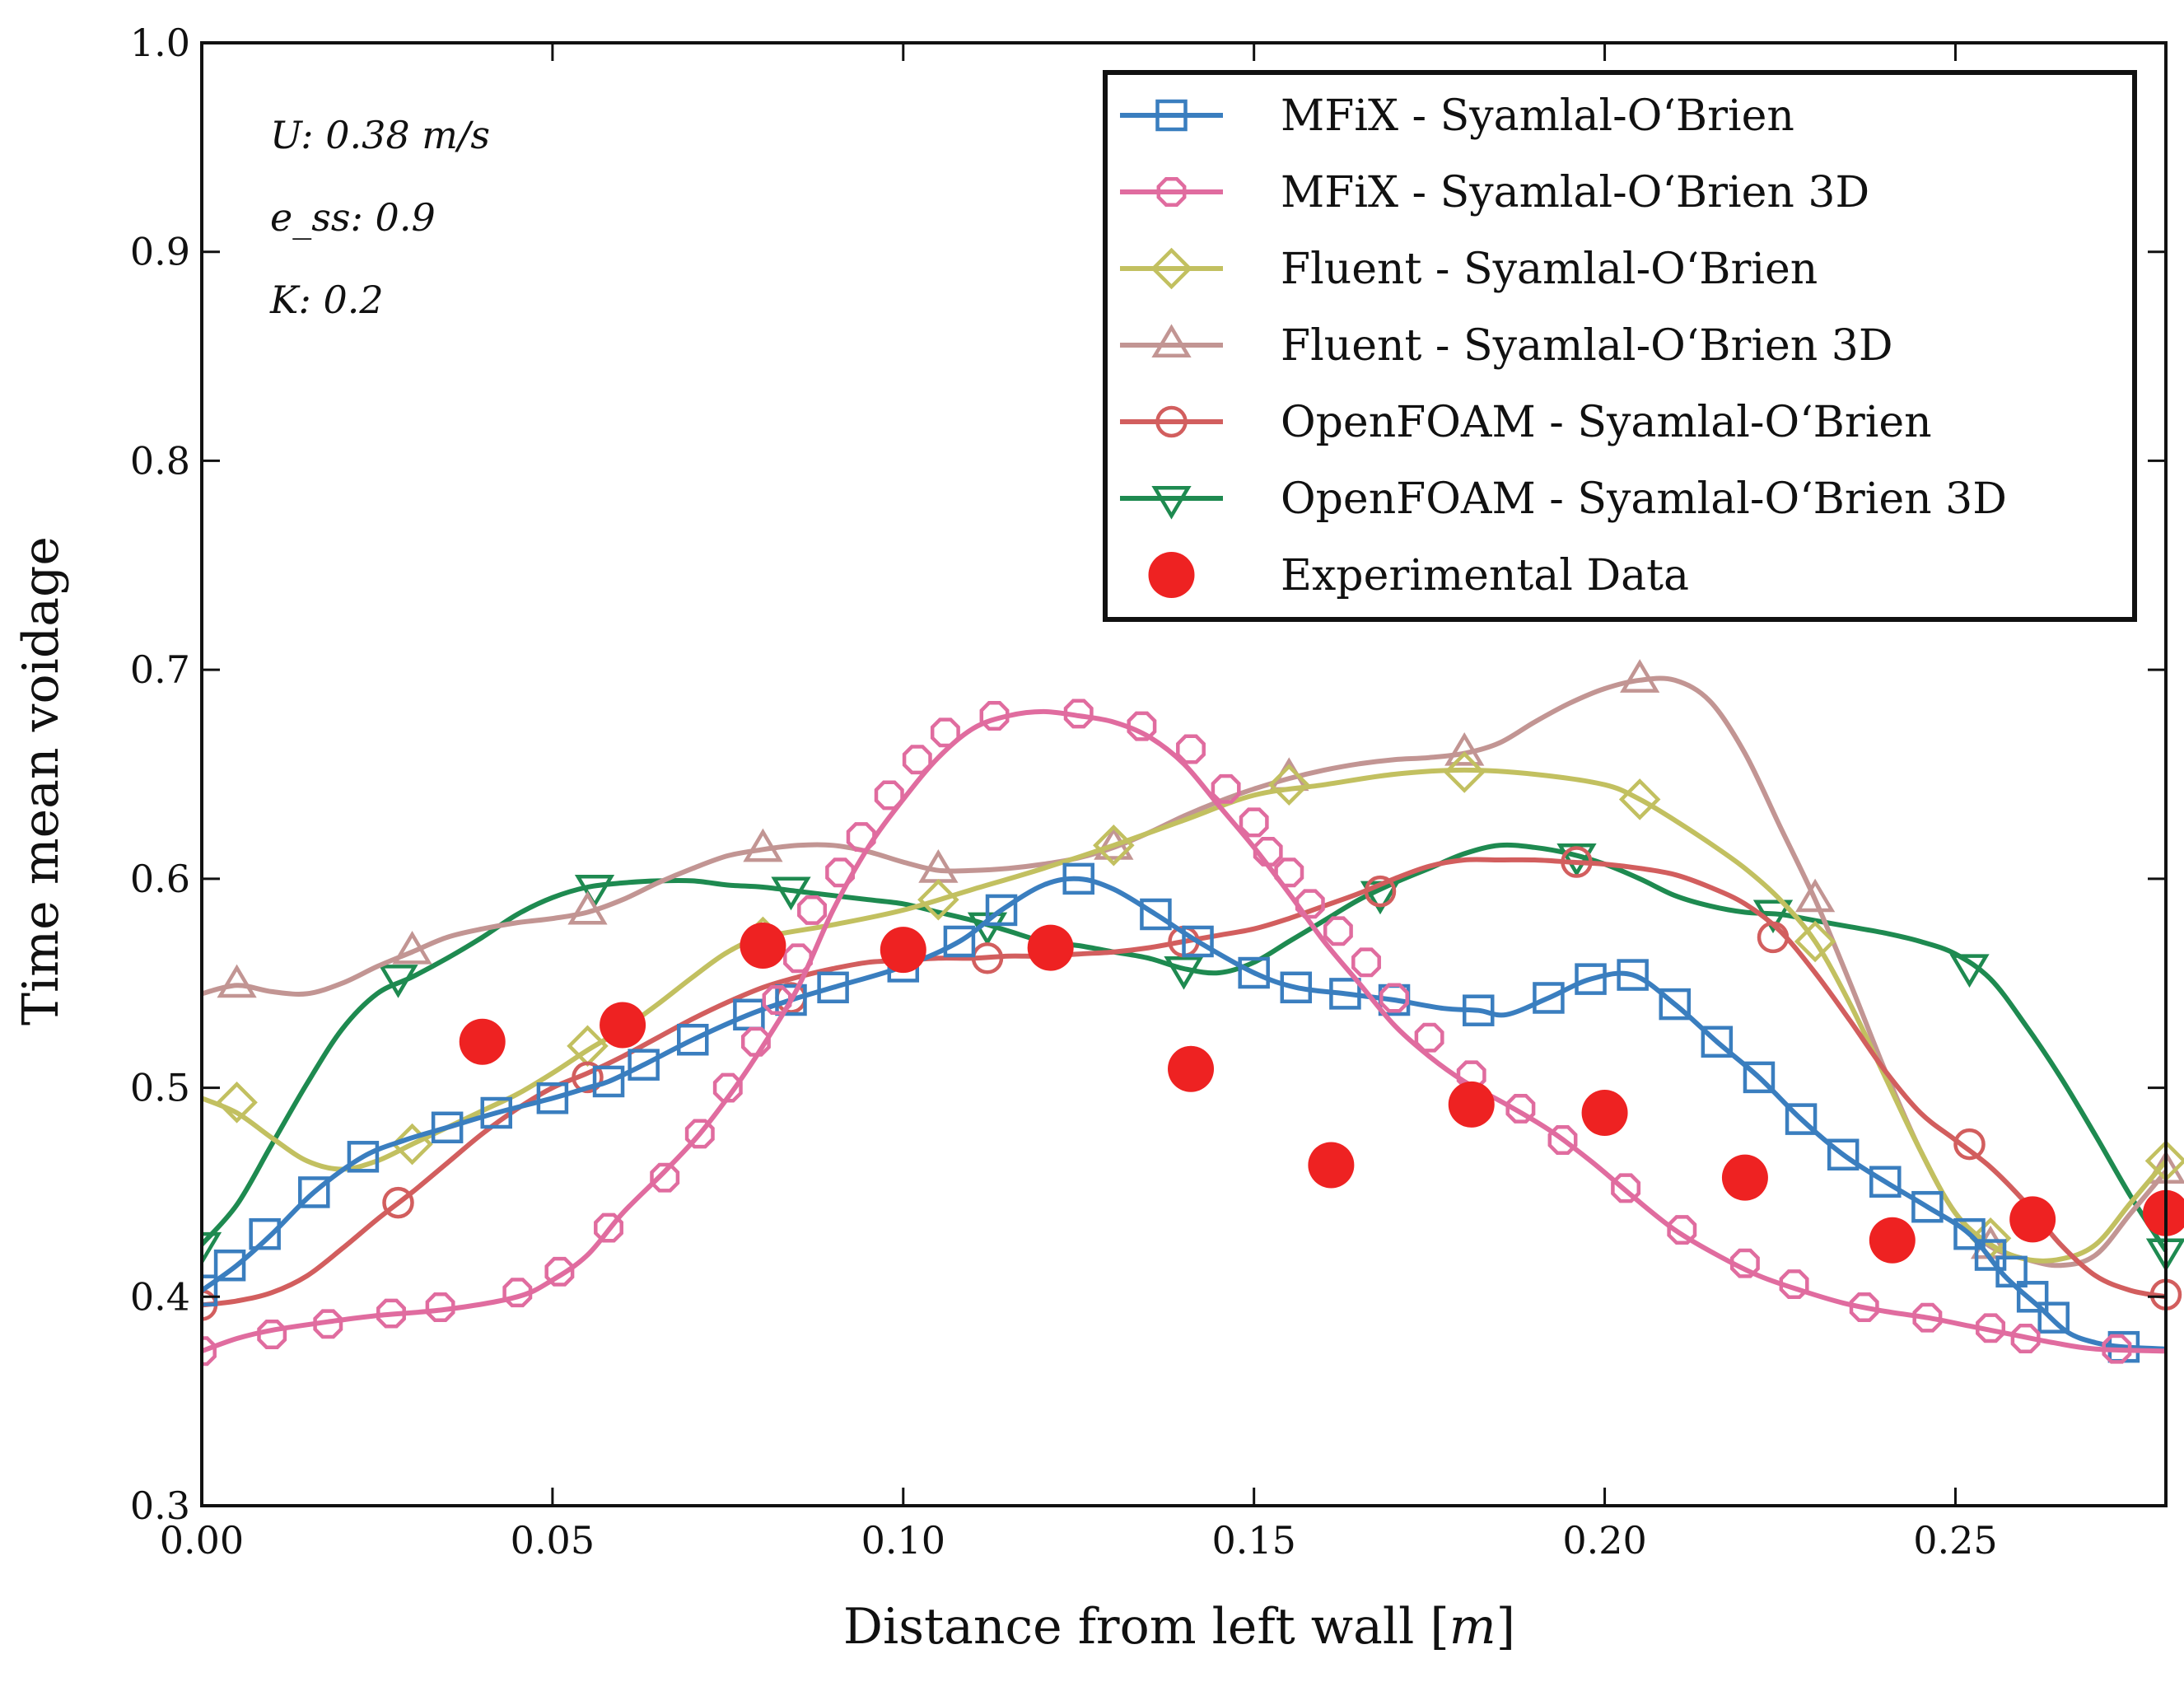 Image resolution: width=2184 pixels, height=1682 pixels. What do you see at coordinates (202, 1540) in the screenshot?
I see `x-tick-label: 0.00` at bounding box center [202, 1540].